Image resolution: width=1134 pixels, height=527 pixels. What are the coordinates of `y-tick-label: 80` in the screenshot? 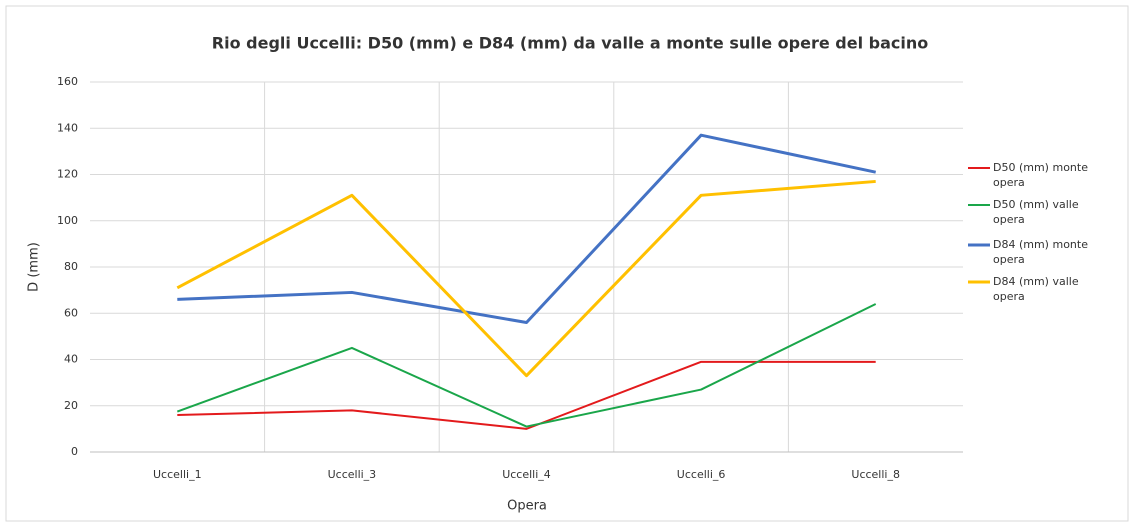 It's located at (71, 266).